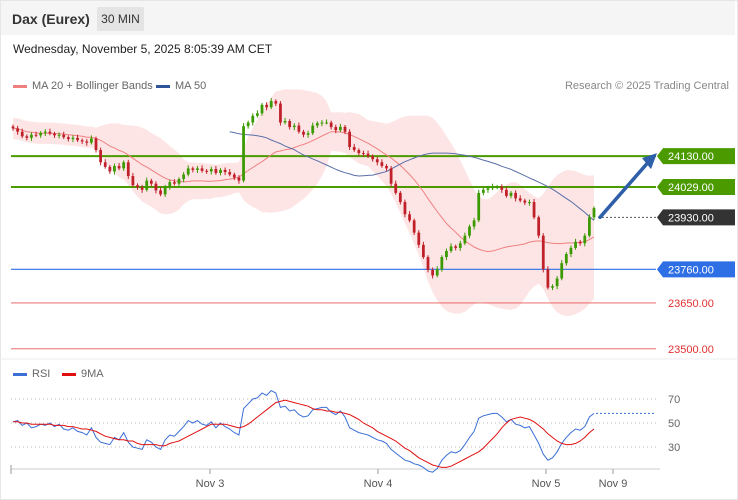  Describe the element at coordinates (613, 484) in the screenshot. I see `x-tick-label-3: Nov 9` at that location.